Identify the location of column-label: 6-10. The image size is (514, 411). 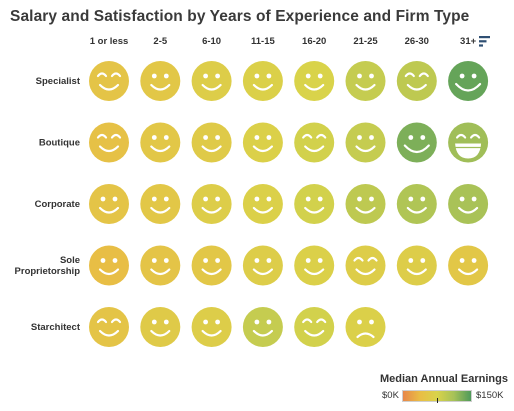
(211, 41).